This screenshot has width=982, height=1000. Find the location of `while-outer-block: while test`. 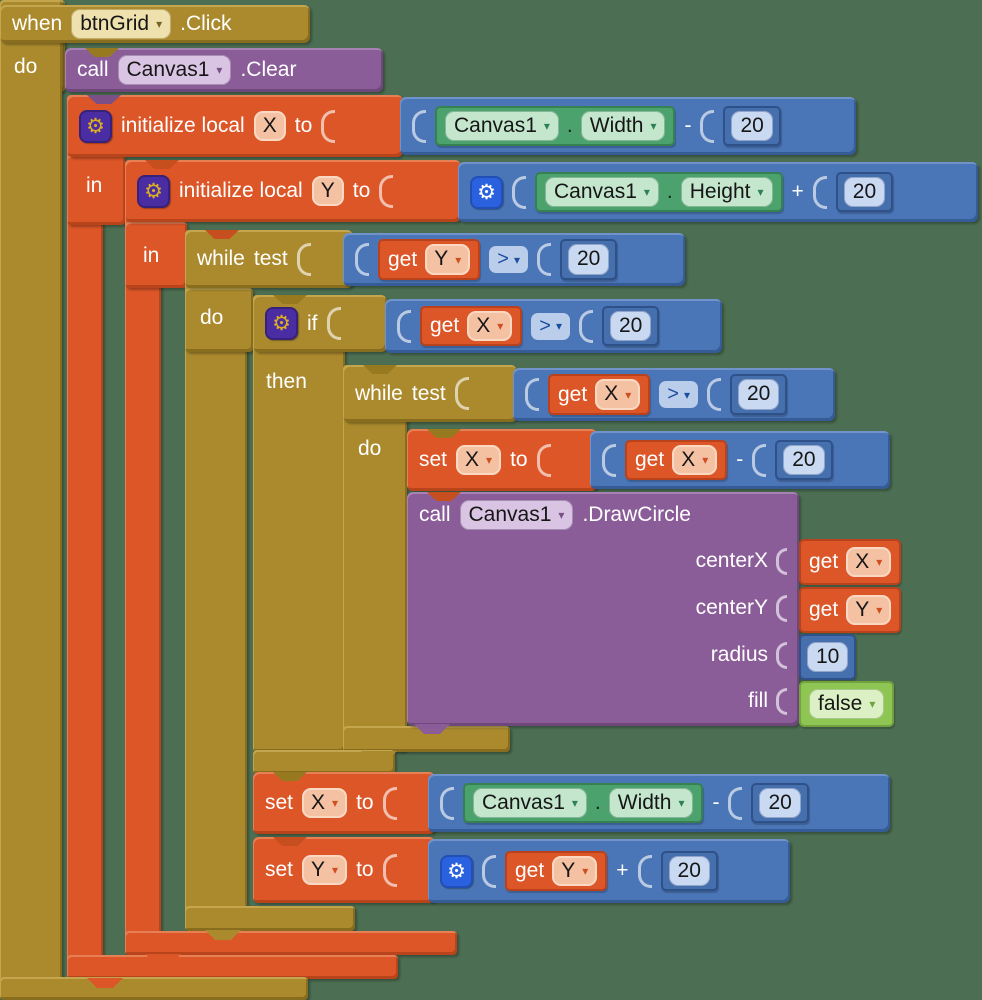

while-outer-block: while test is located at coordinates (269, 259).